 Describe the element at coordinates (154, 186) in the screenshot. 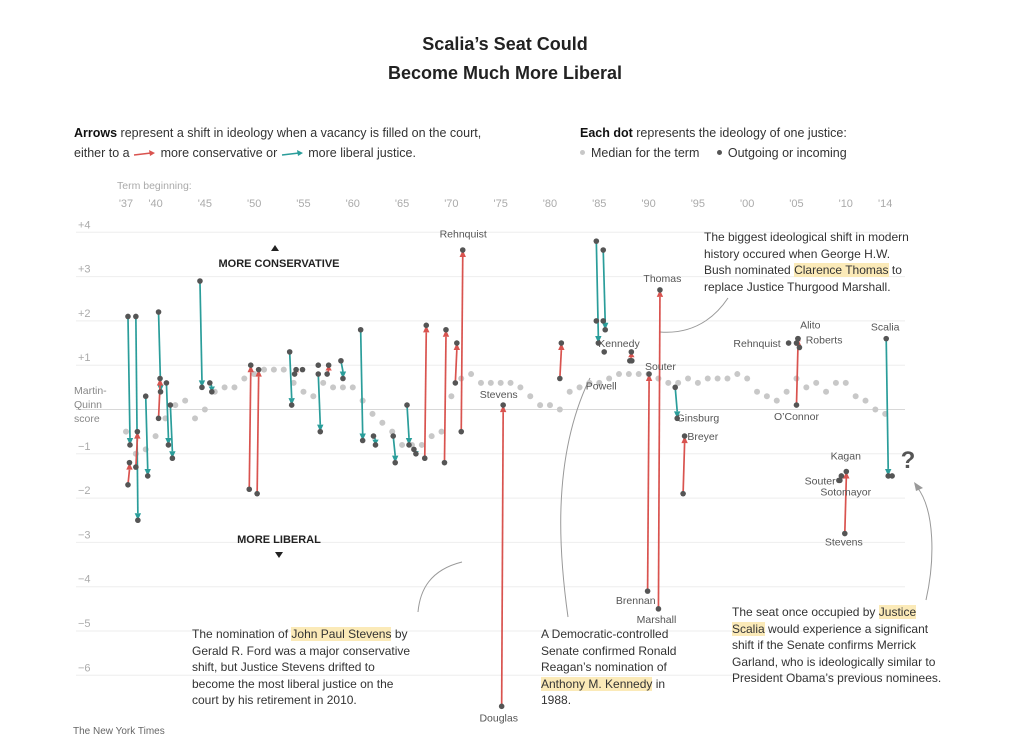

I see `x-axis-title: Term beginning:` at that location.